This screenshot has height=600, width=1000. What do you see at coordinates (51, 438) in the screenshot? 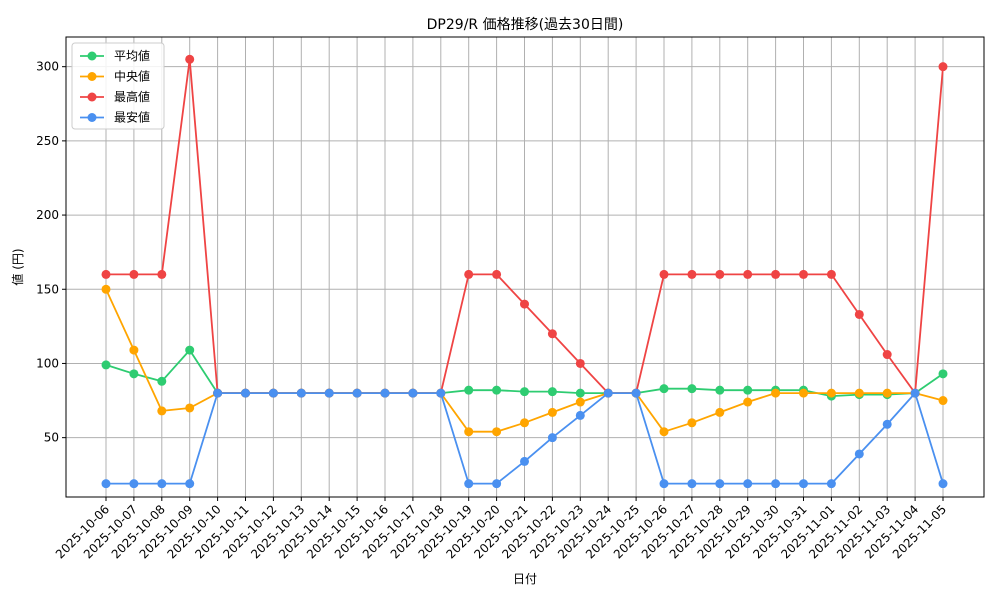
I see `y-tick-label: 50` at bounding box center [51, 438].